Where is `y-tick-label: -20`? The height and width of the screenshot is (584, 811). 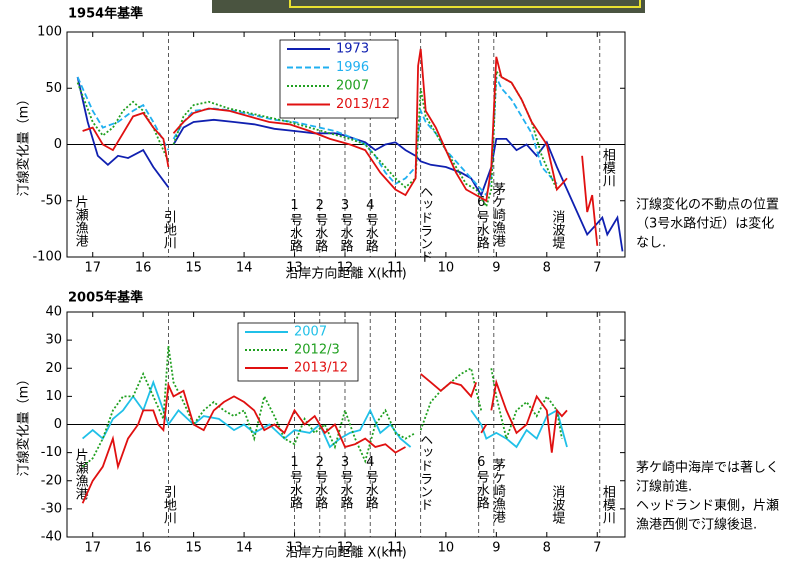 y-tick-label: -20 is located at coordinates (51, 480).